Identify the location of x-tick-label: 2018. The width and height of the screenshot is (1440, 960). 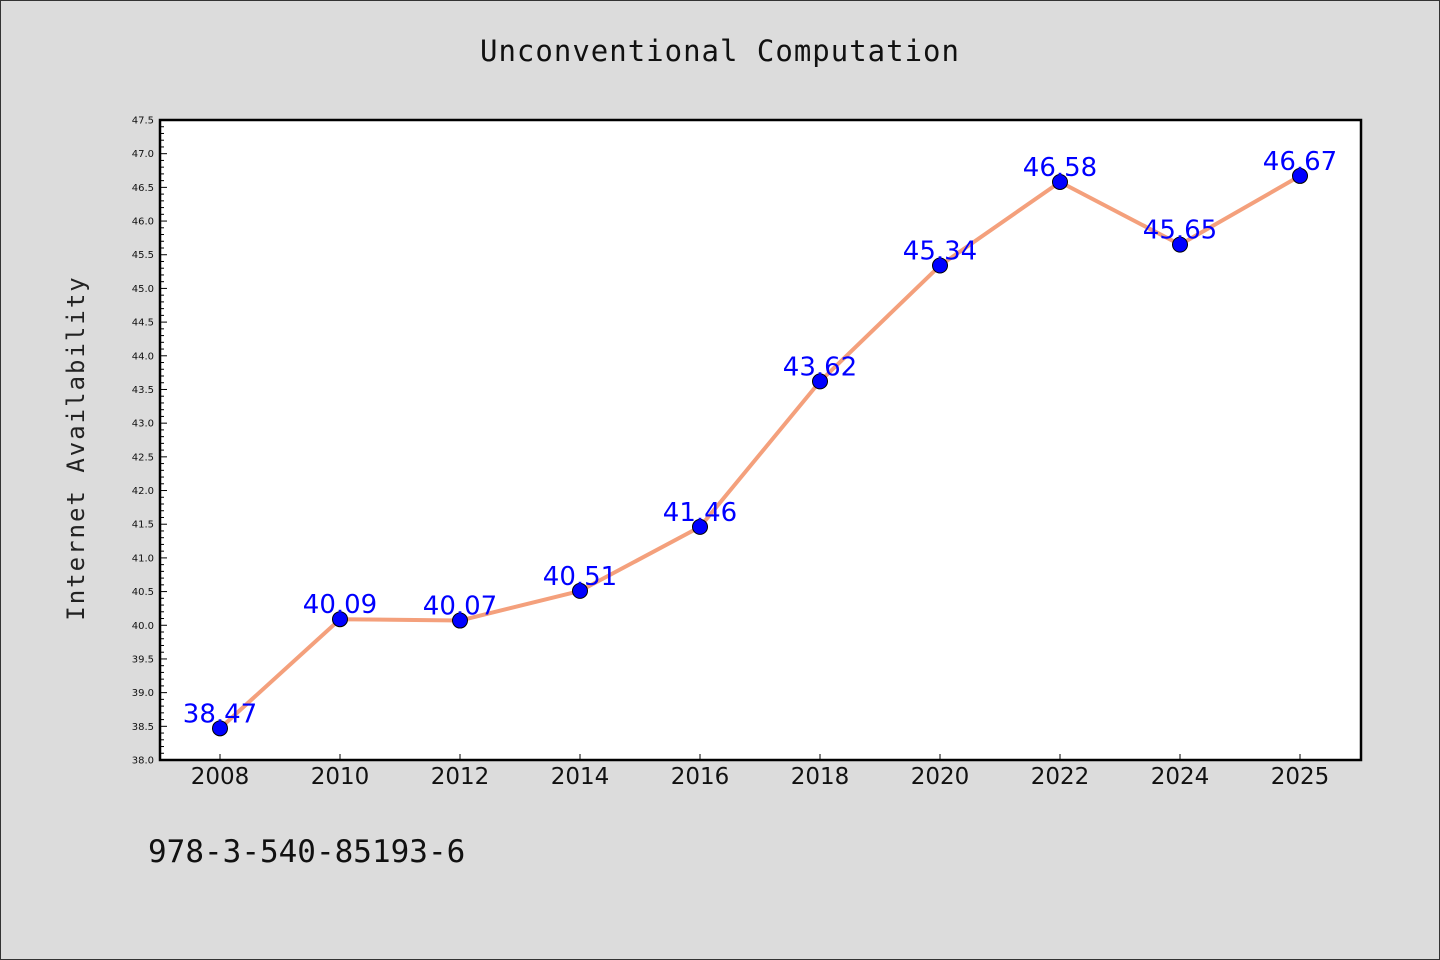
(820, 777).